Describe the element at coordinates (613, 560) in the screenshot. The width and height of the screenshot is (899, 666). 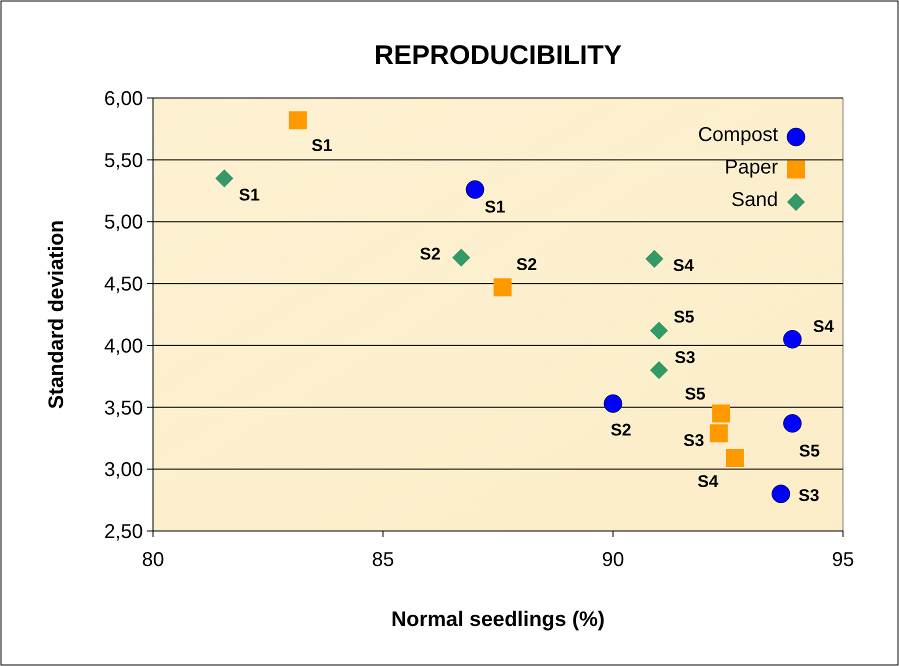
I see `x-tick-label: 90` at that location.